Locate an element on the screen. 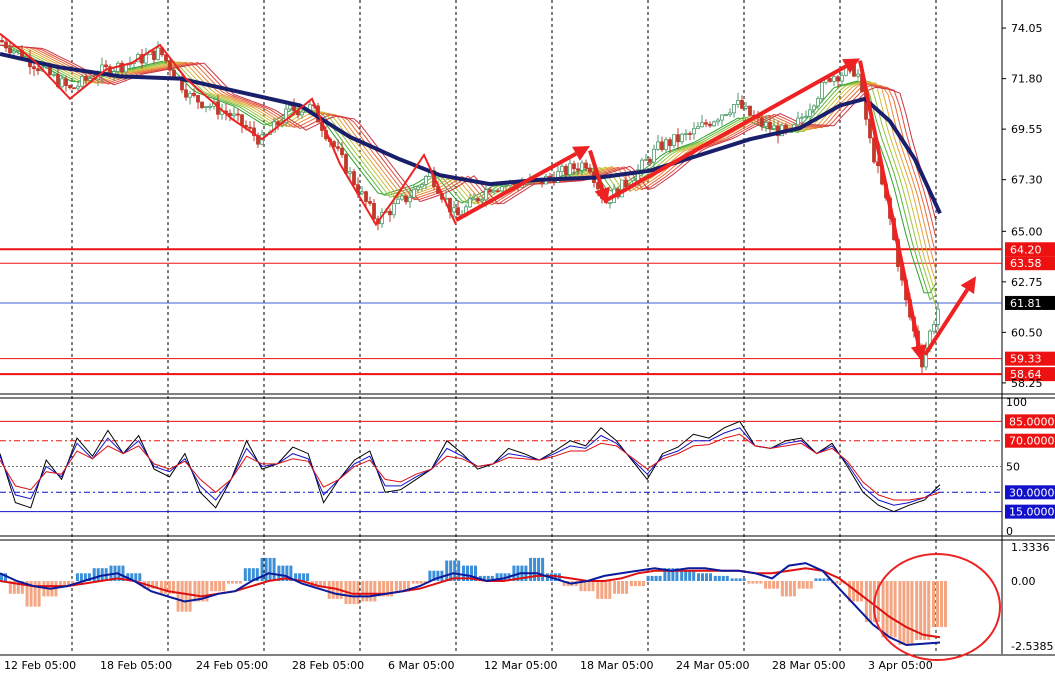 The width and height of the screenshot is (1055, 676). price-axis-label: 74.05 is located at coordinates (1027, 28).